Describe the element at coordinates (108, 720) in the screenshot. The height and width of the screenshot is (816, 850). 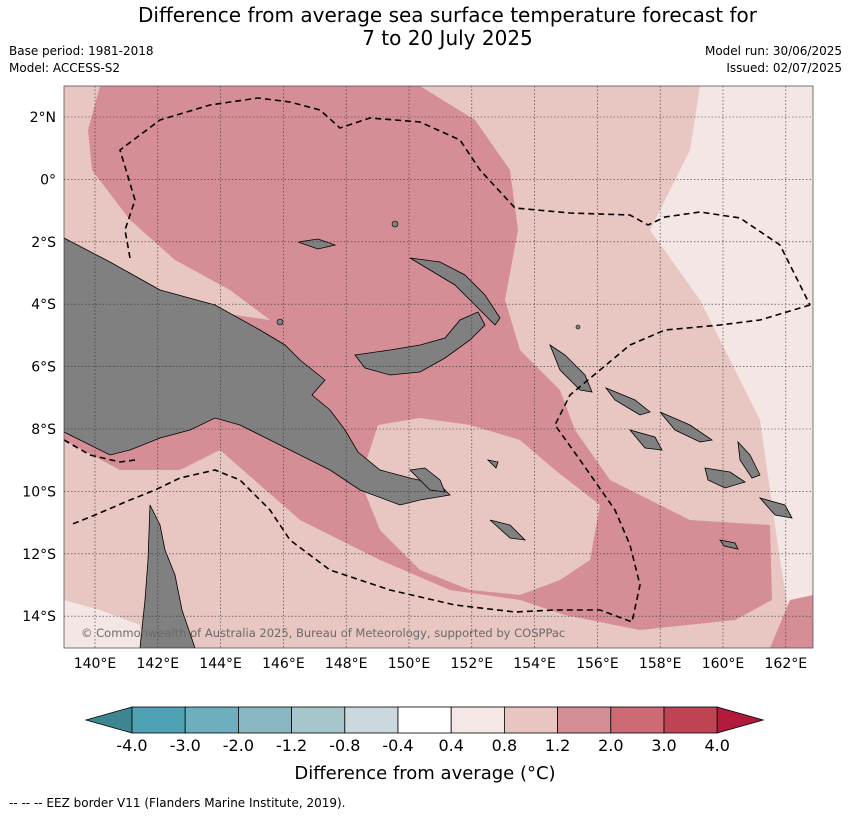
I see `colorbar-arrow-low` at that location.